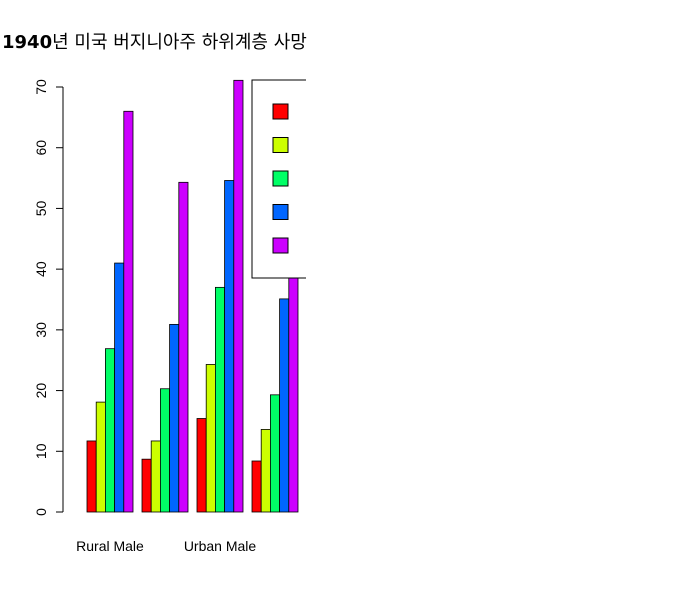  What do you see at coordinates (48, 297) in the screenshot?
I see `y-axis: 0 10 20 30 40 50 60 70` at bounding box center [48, 297].